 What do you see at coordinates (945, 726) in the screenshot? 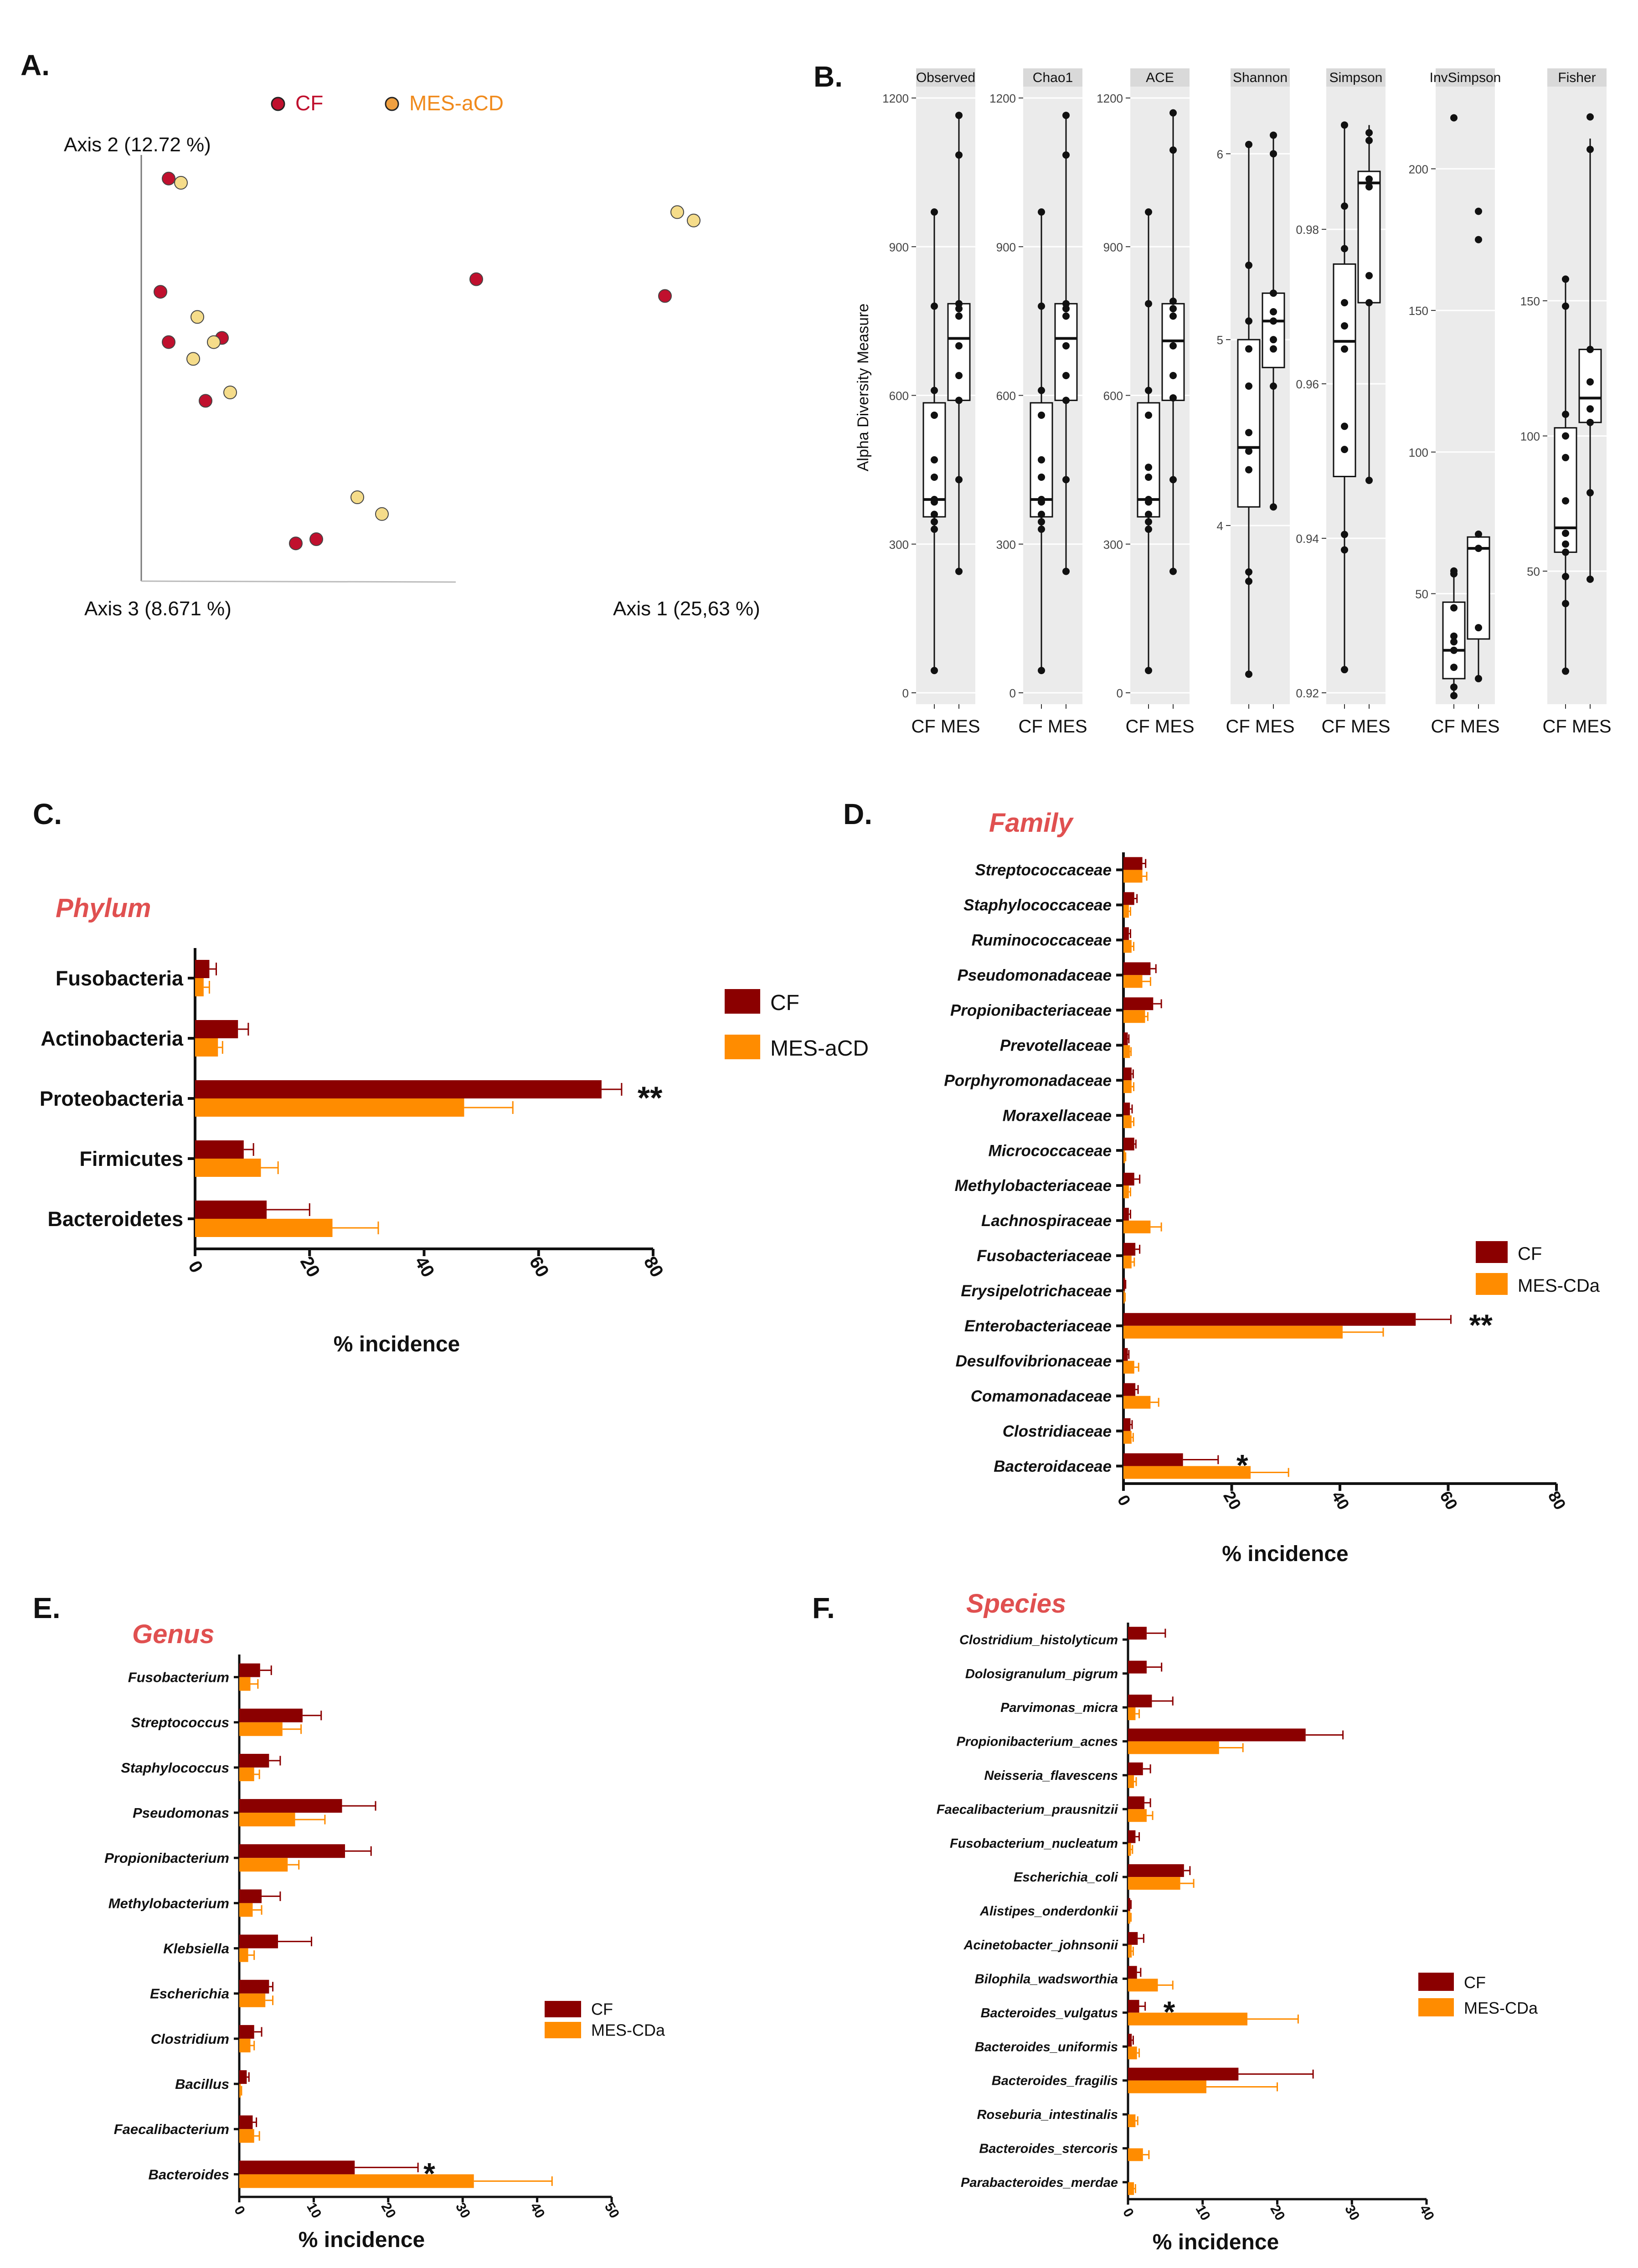
I see `group-labels: CF MES` at bounding box center [945, 726].